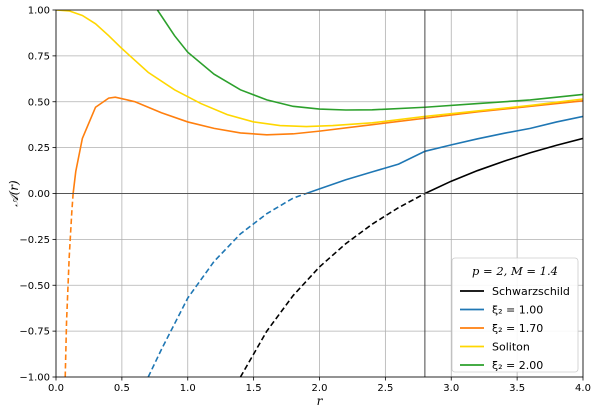 The image size is (599, 415). Describe the element at coordinates (517, 328) in the screenshot. I see `legend-entry-label: ξ₂ = 1.70` at that location.